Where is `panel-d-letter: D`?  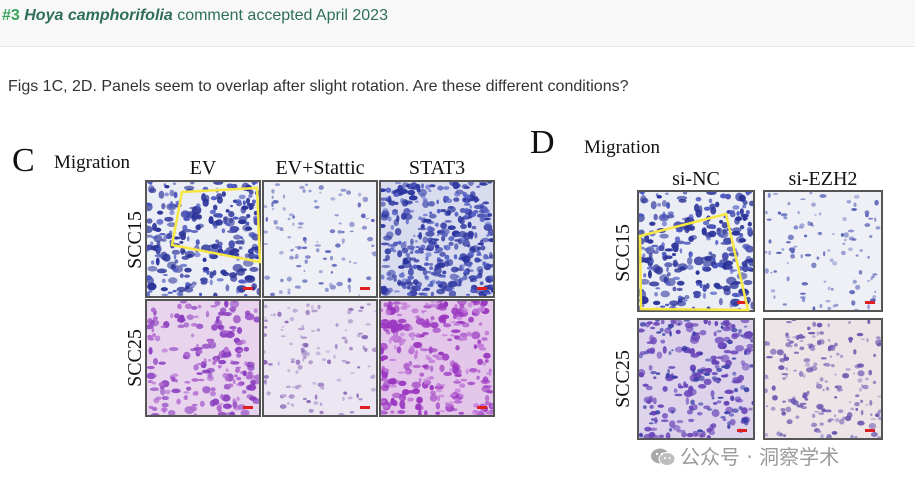 panel-d-letter: D is located at coordinates (542, 142).